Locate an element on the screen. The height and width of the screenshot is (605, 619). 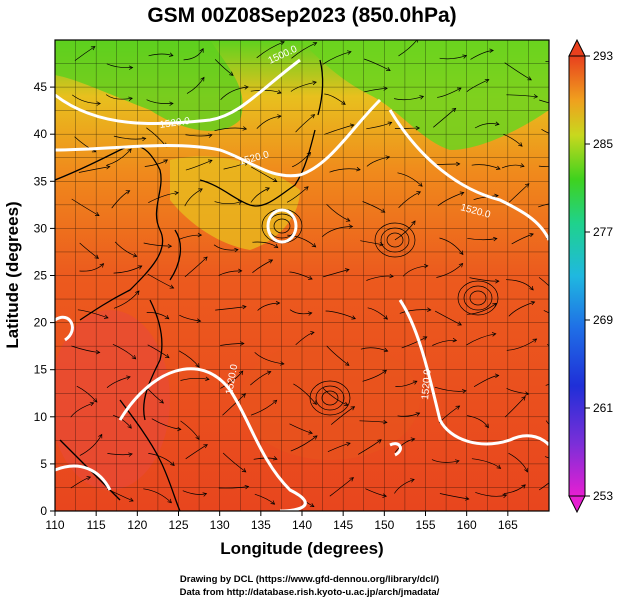
colorbar-scale is located at coordinates (577, 276).